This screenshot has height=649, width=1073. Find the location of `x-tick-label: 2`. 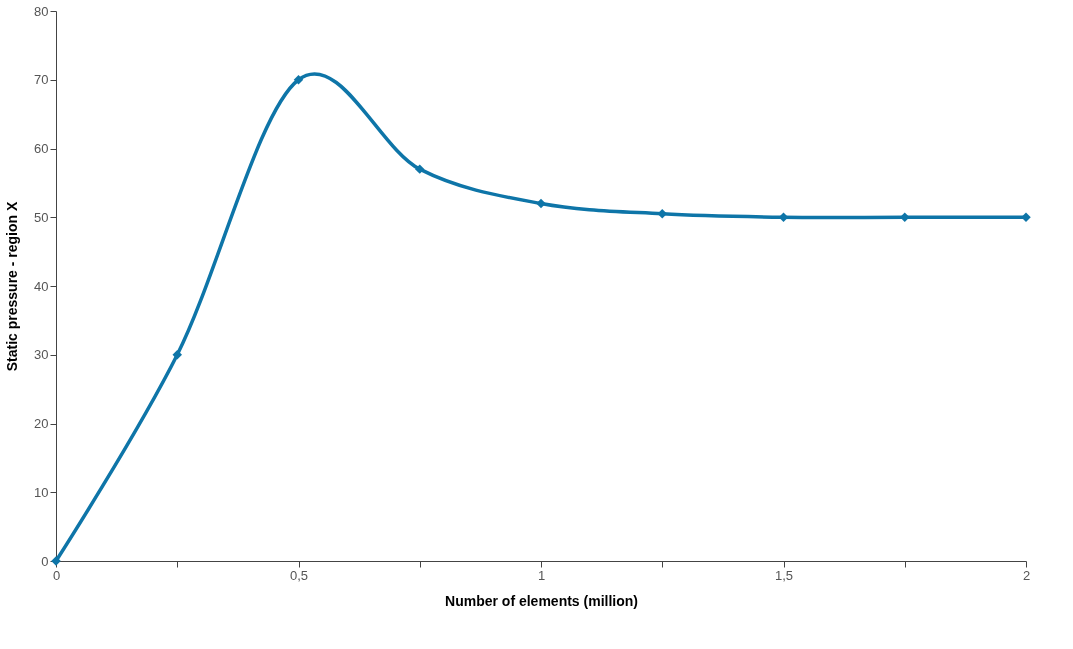

x-tick-label: 2 is located at coordinates (1026, 575).